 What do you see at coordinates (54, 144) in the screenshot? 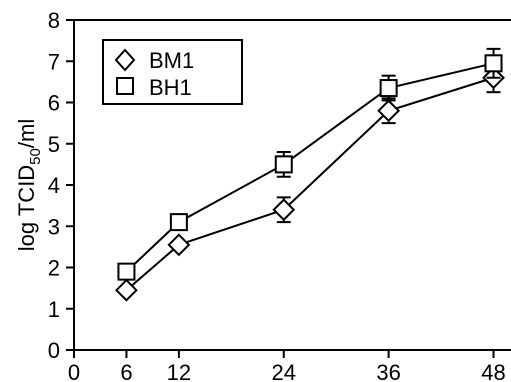
I see `y-tick-label: 5` at bounding box center [54, 144].